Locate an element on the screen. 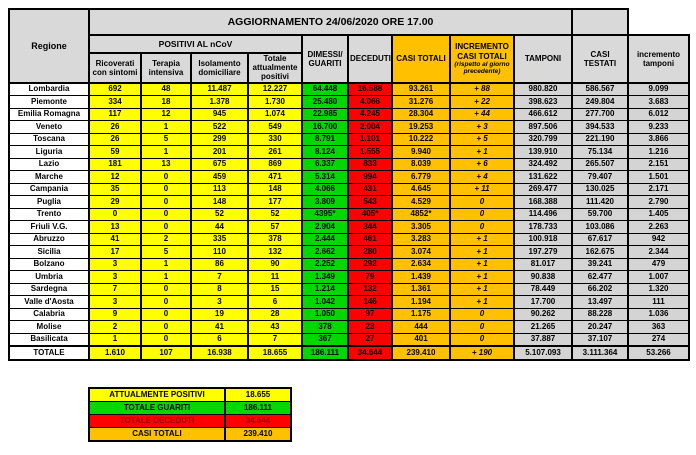 Image resolution: width=696 pixels, height=455 pixels. region-name: Sardegna is located at coordinates (49, 289).